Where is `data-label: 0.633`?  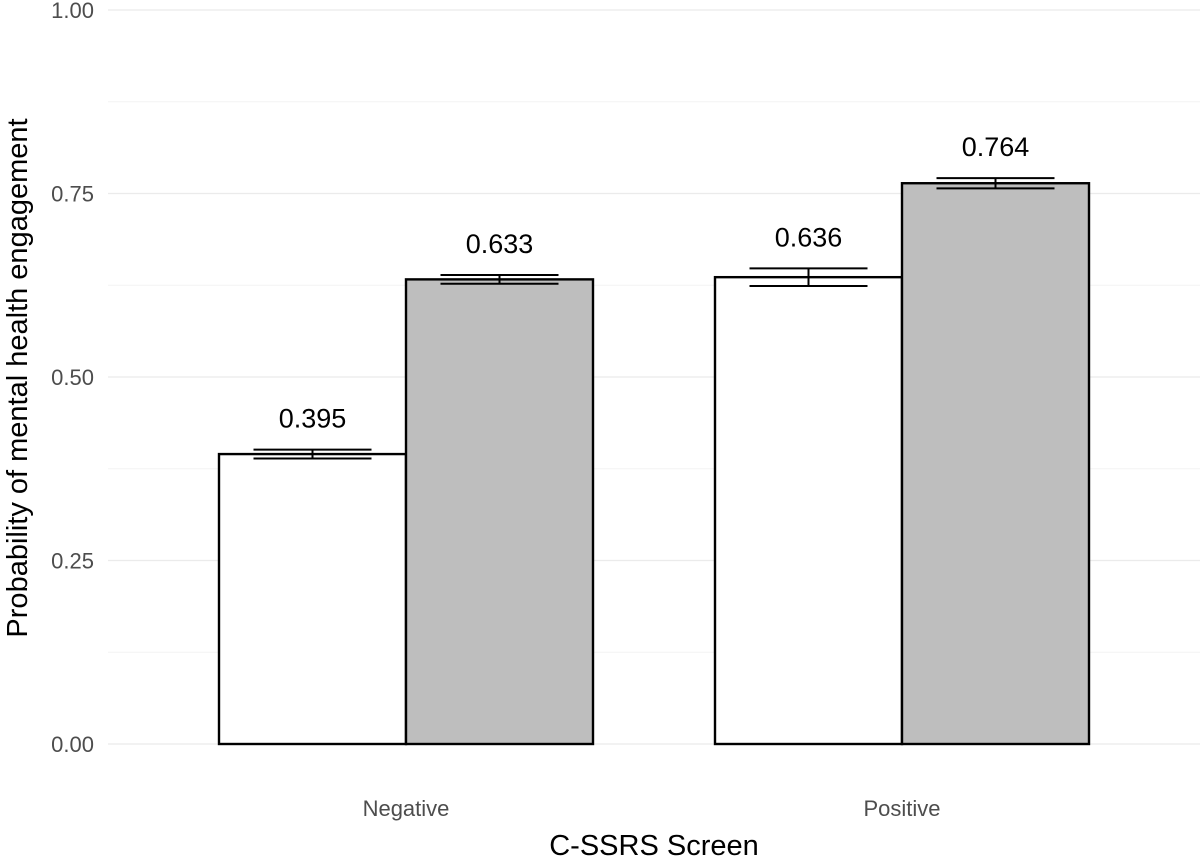
data-label: 0.633 is located at coordinates (500, 244).